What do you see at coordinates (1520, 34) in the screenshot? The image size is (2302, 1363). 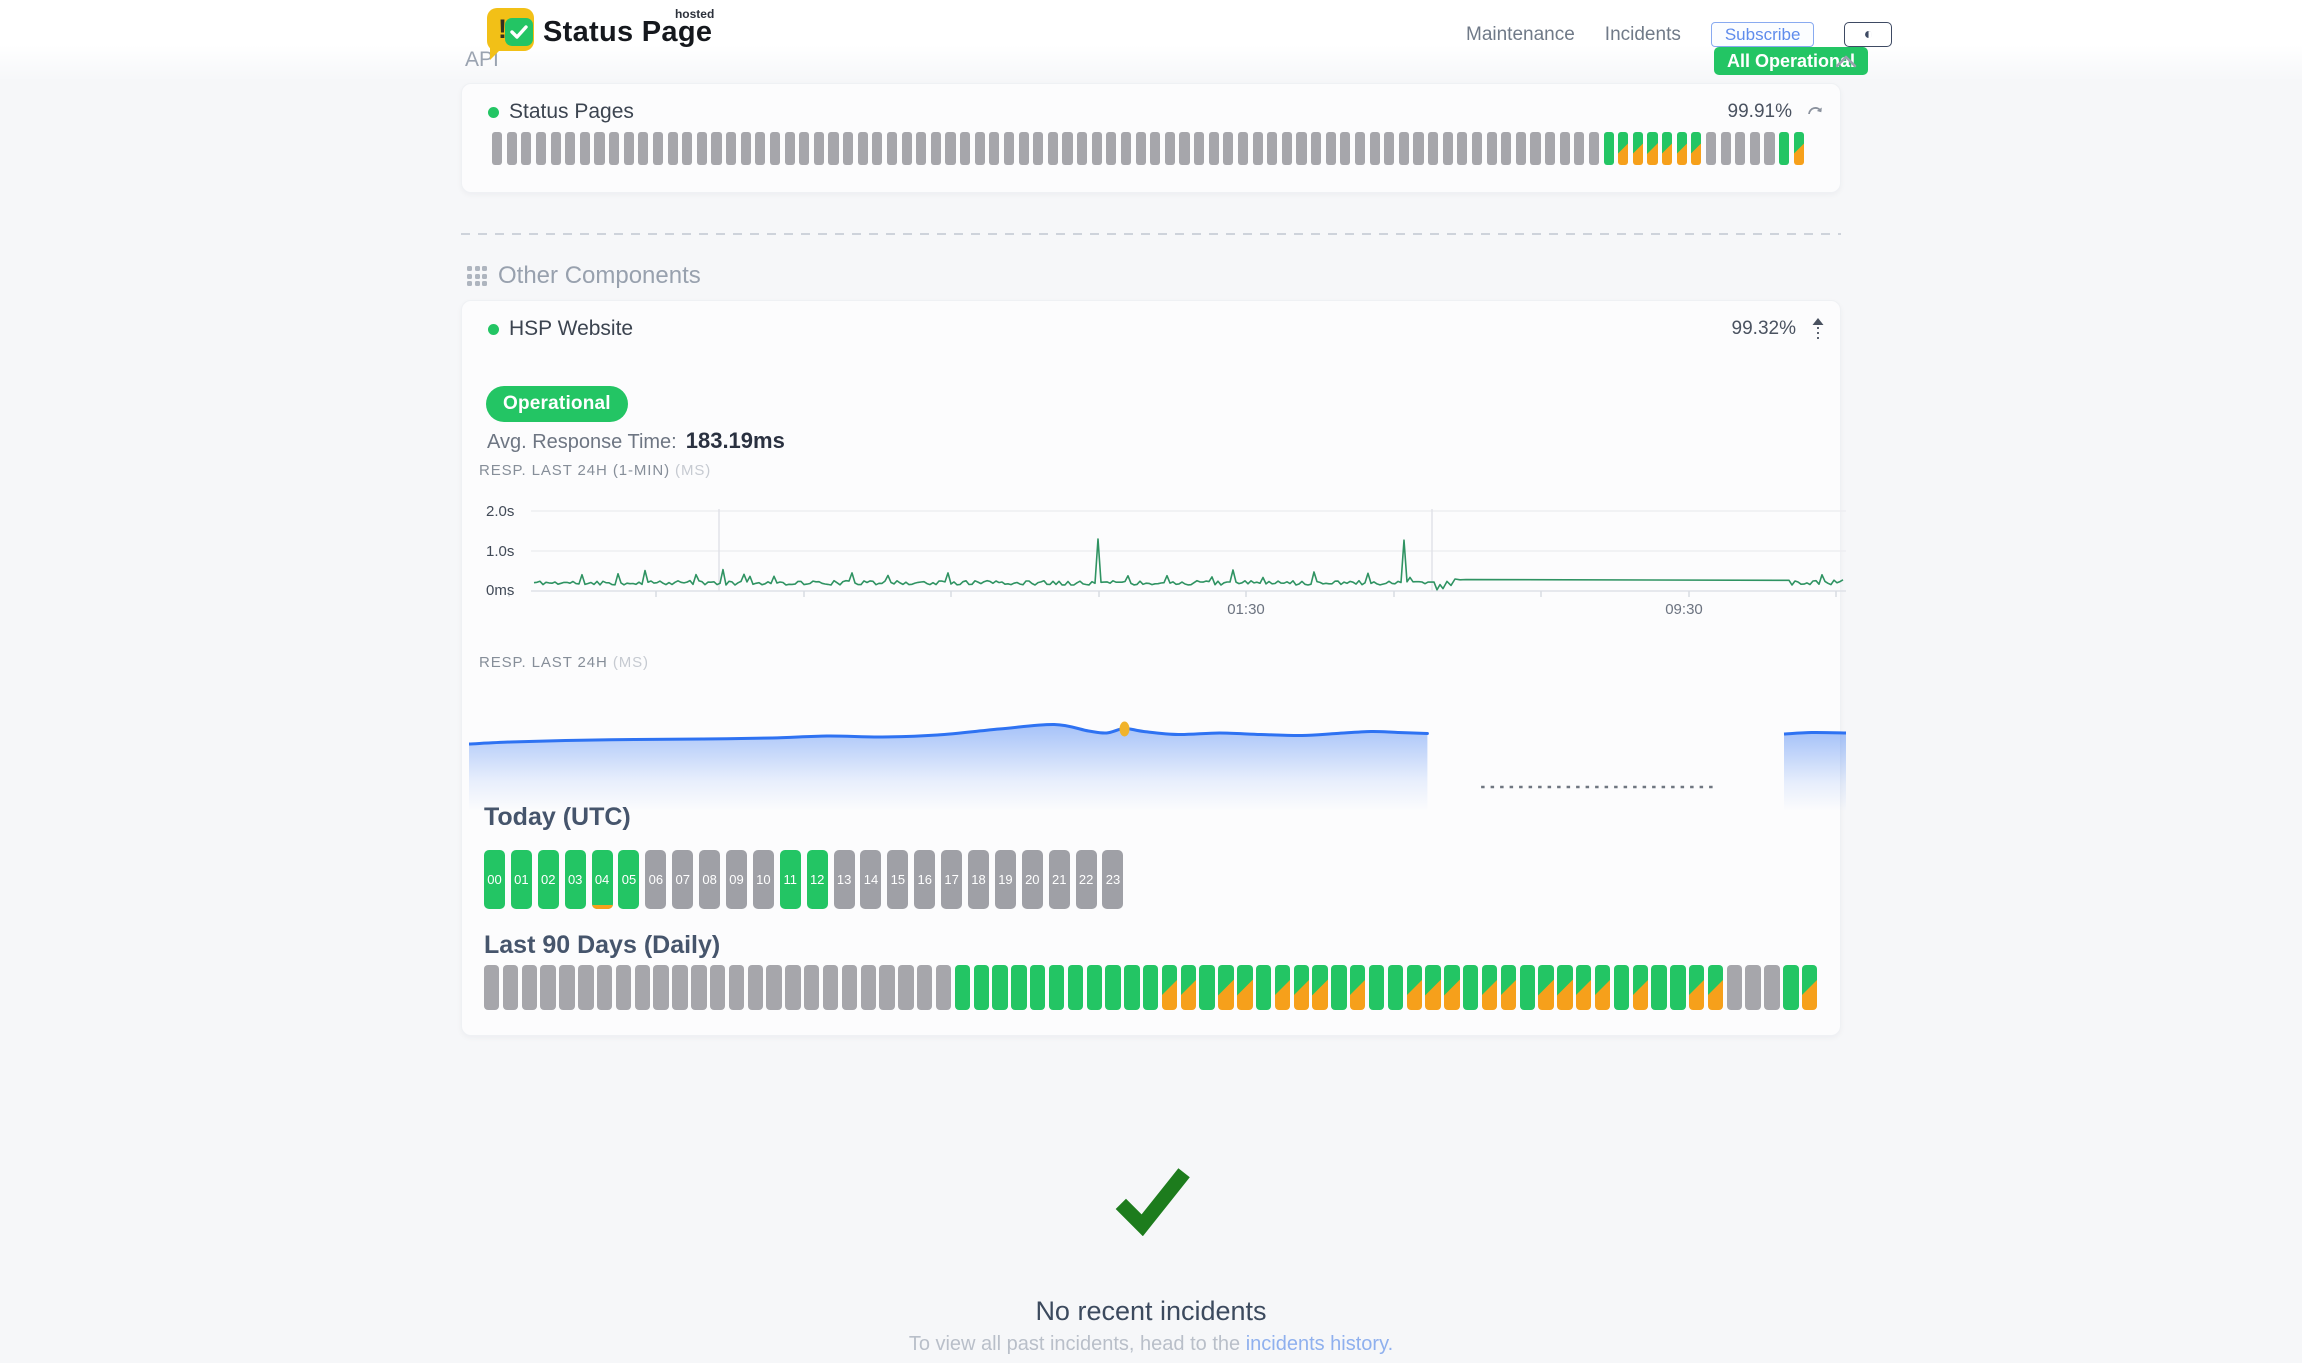 I see `nav-maintenance: Maintenance` at bounding box center [1520, 34].